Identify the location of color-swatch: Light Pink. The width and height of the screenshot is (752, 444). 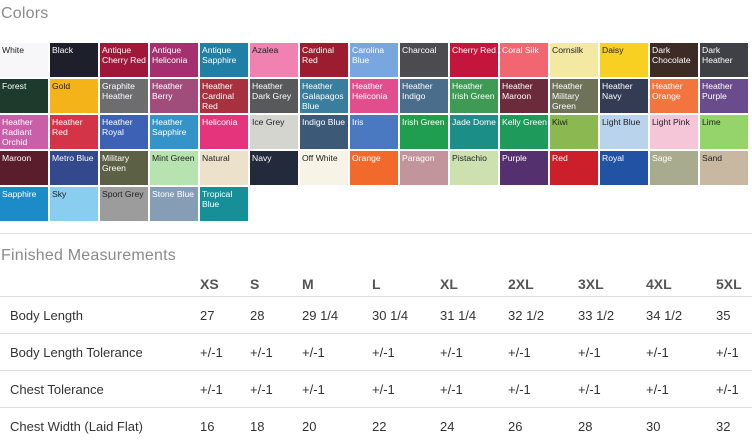
(674, 132).